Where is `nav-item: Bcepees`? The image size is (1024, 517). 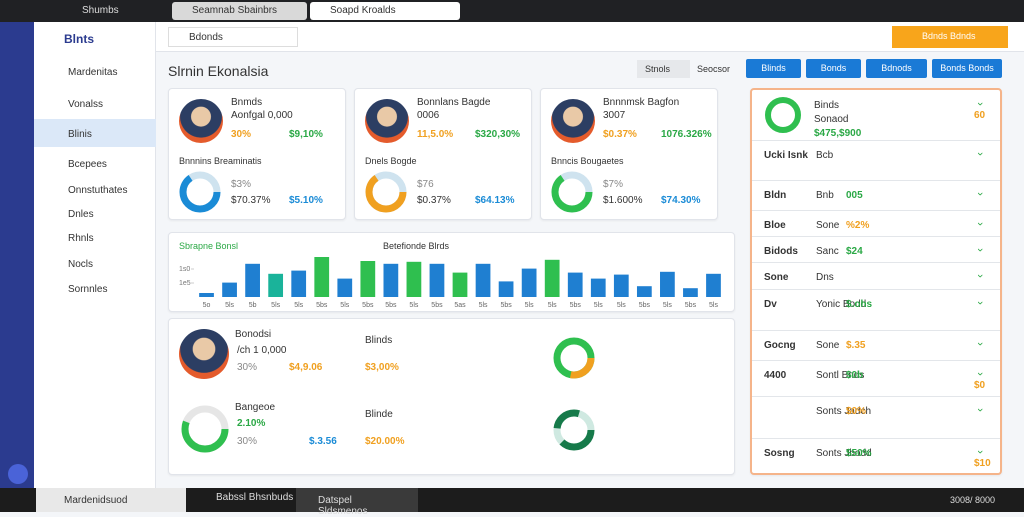 nav-item: Bcepees is located at coordinates (87, 164).